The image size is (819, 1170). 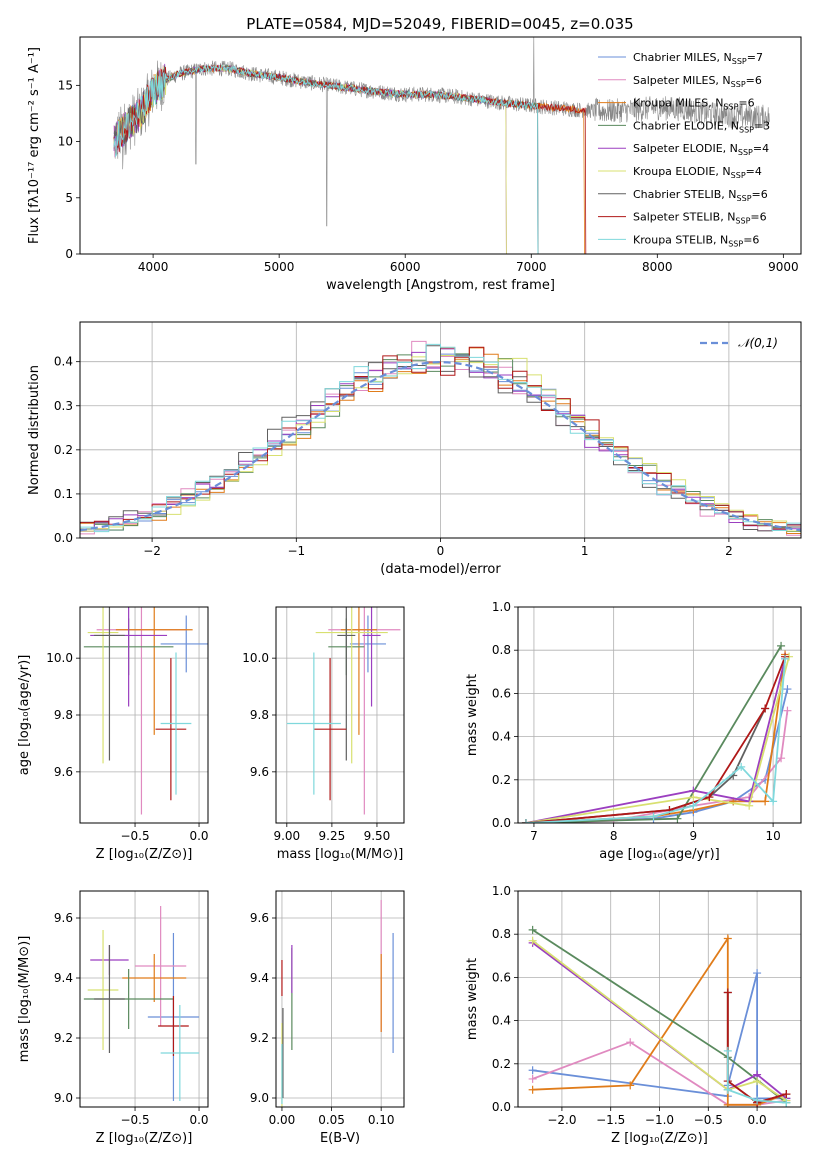 What do you see at coordinates (69, 198) in the screenshot?
I see `y-tick-label: 5` at bounding box center [69, 198].